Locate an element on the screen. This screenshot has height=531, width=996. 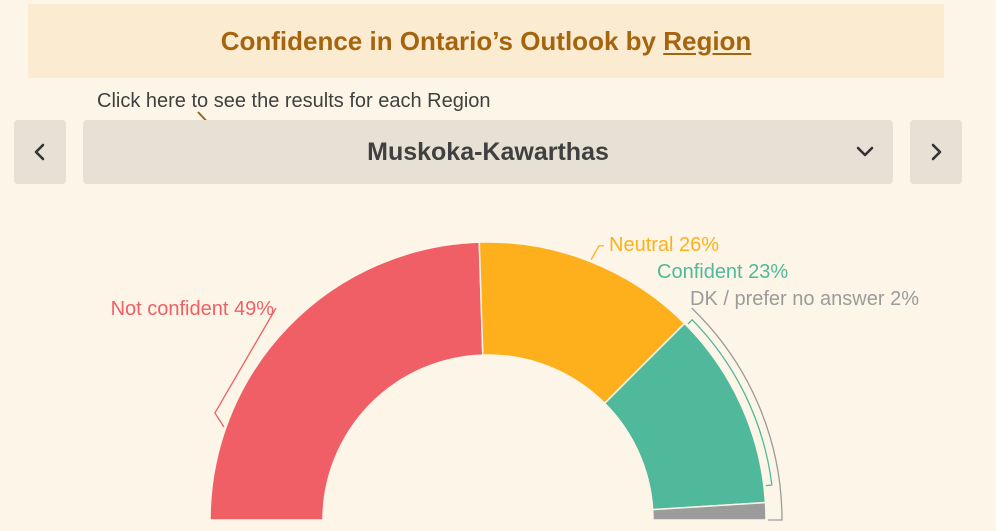
previous-region-button is located at coordinates (40, 152).